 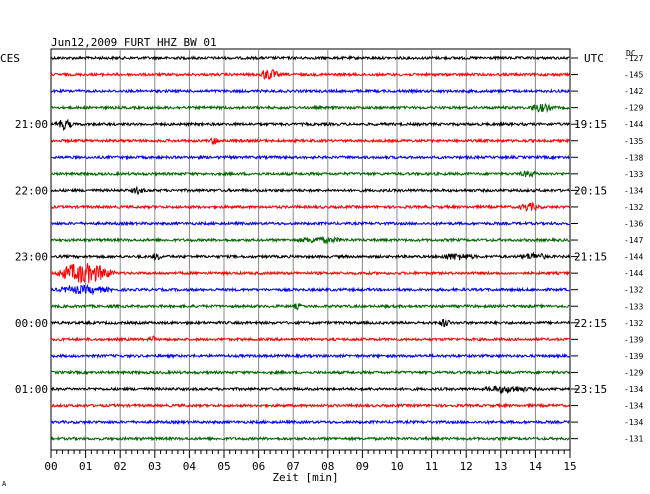 I want to click on right-time-label: 23:15, so click(x=590, y=389).